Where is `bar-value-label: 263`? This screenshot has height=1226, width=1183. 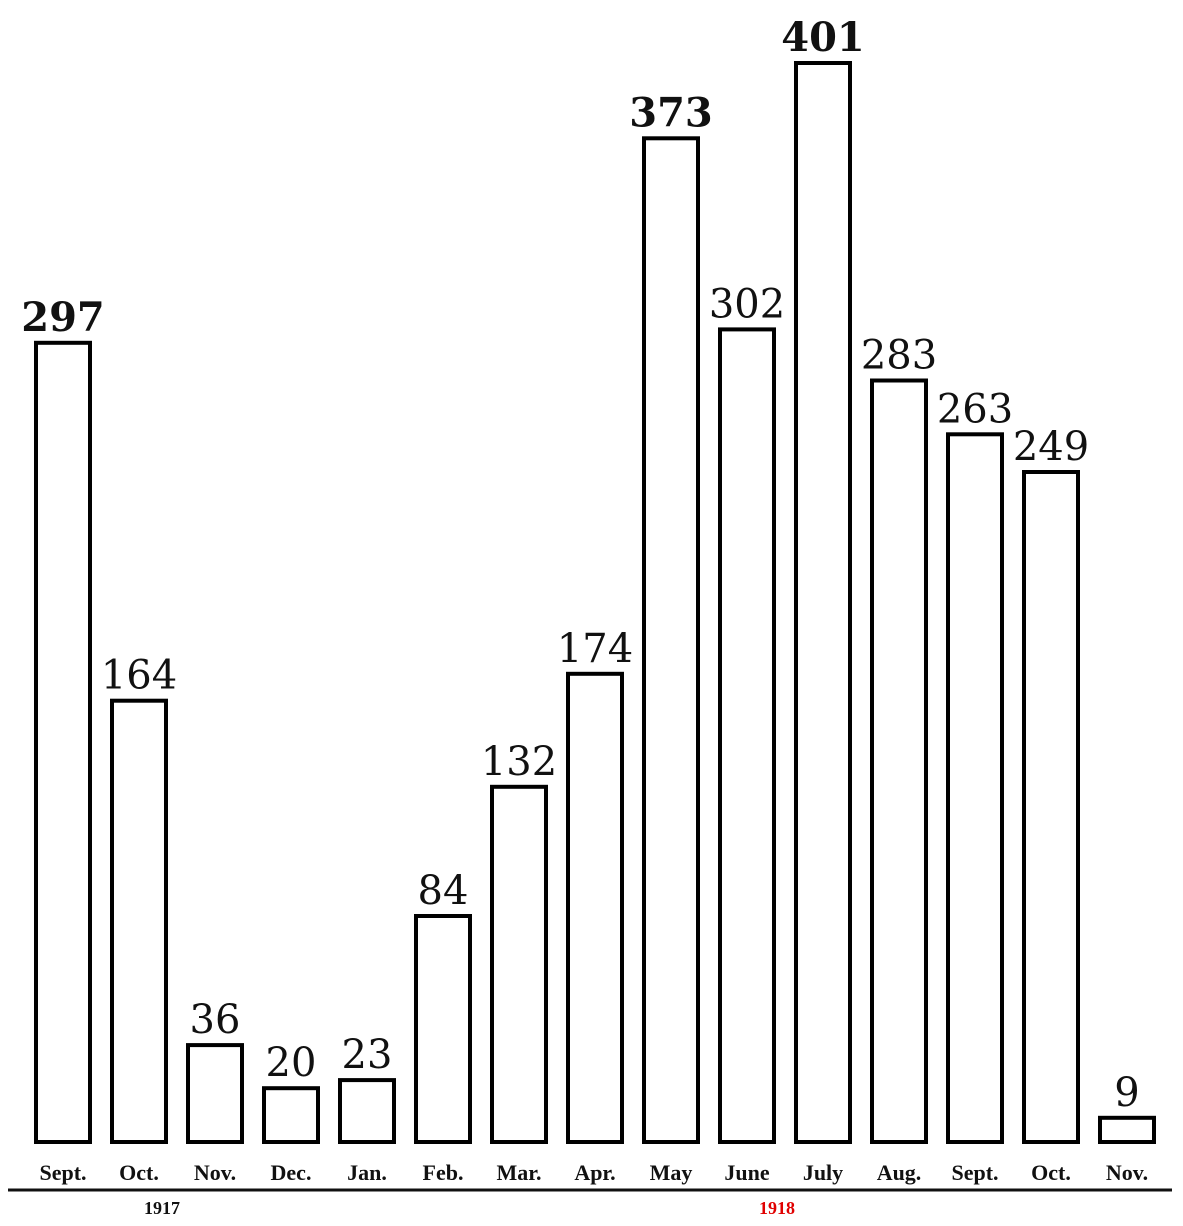 bar-value-label: 263 is located at coordinates (975, 409).